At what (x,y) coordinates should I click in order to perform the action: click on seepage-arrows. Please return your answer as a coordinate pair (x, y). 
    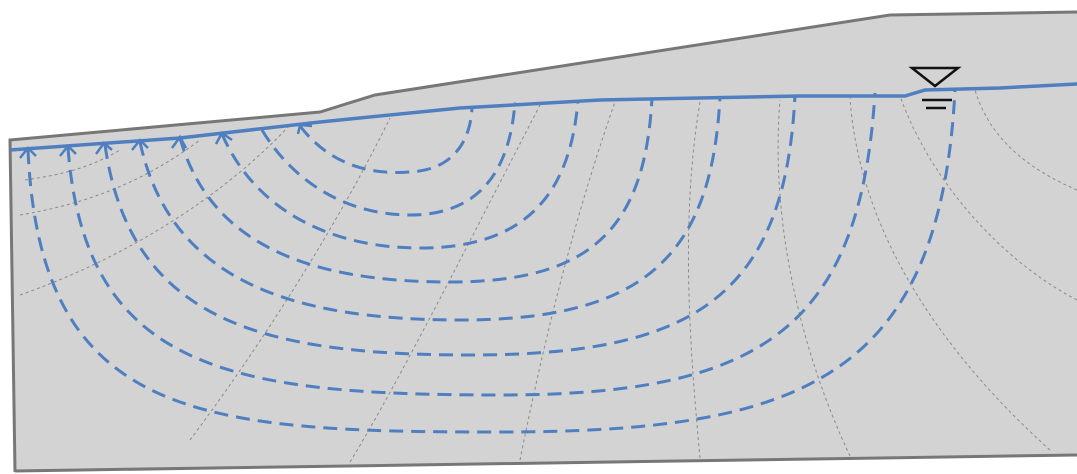
    Looking at the image, I should click on (166, 141).